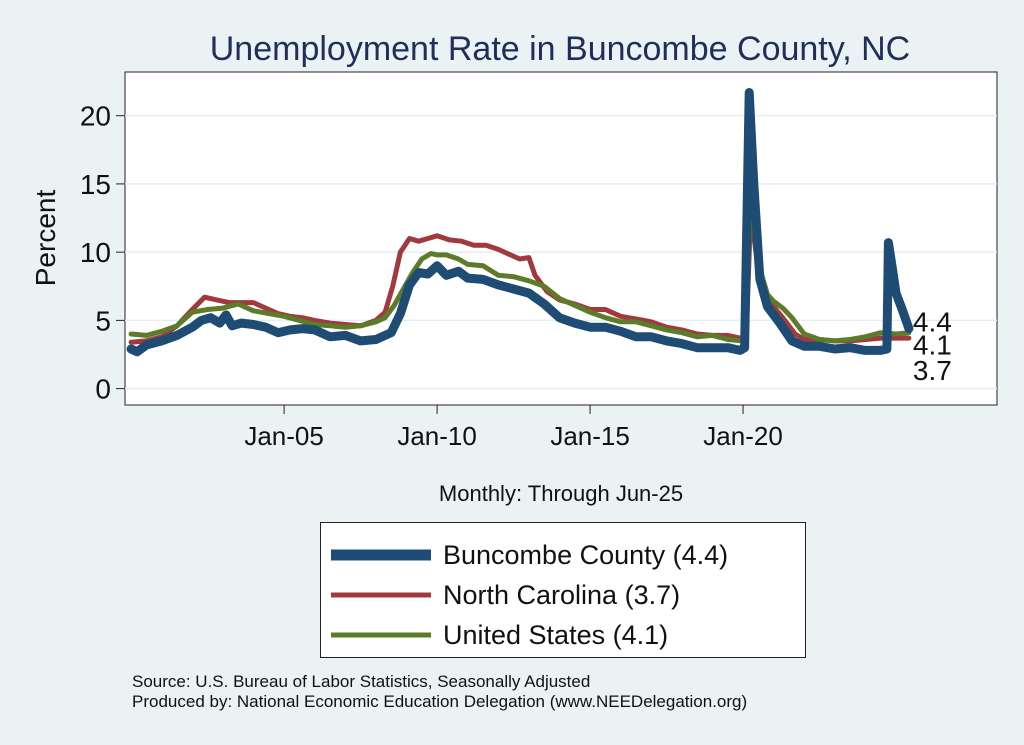 The height and width of the screenshot is (745, 1024). I want to click on legend-swatch-buncombe, so click(381, 555).